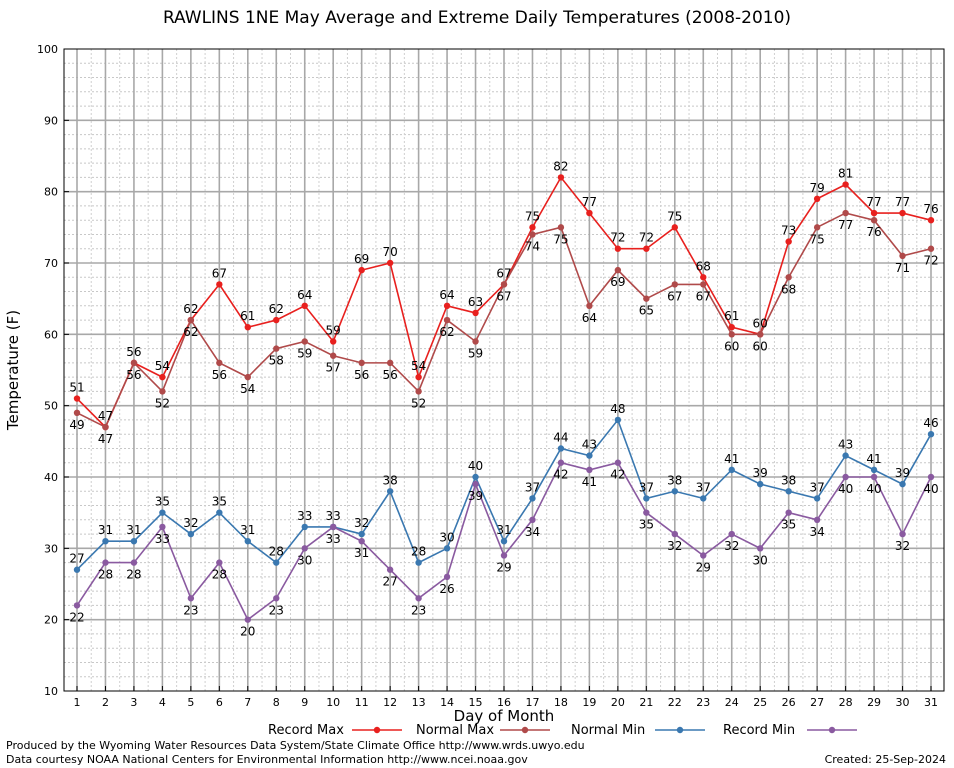 This screenshot has height=768, width=954. Describe the element at coordinates (589, 318) in the screenshot. I see `data-label-normal-max: 64` at that location.